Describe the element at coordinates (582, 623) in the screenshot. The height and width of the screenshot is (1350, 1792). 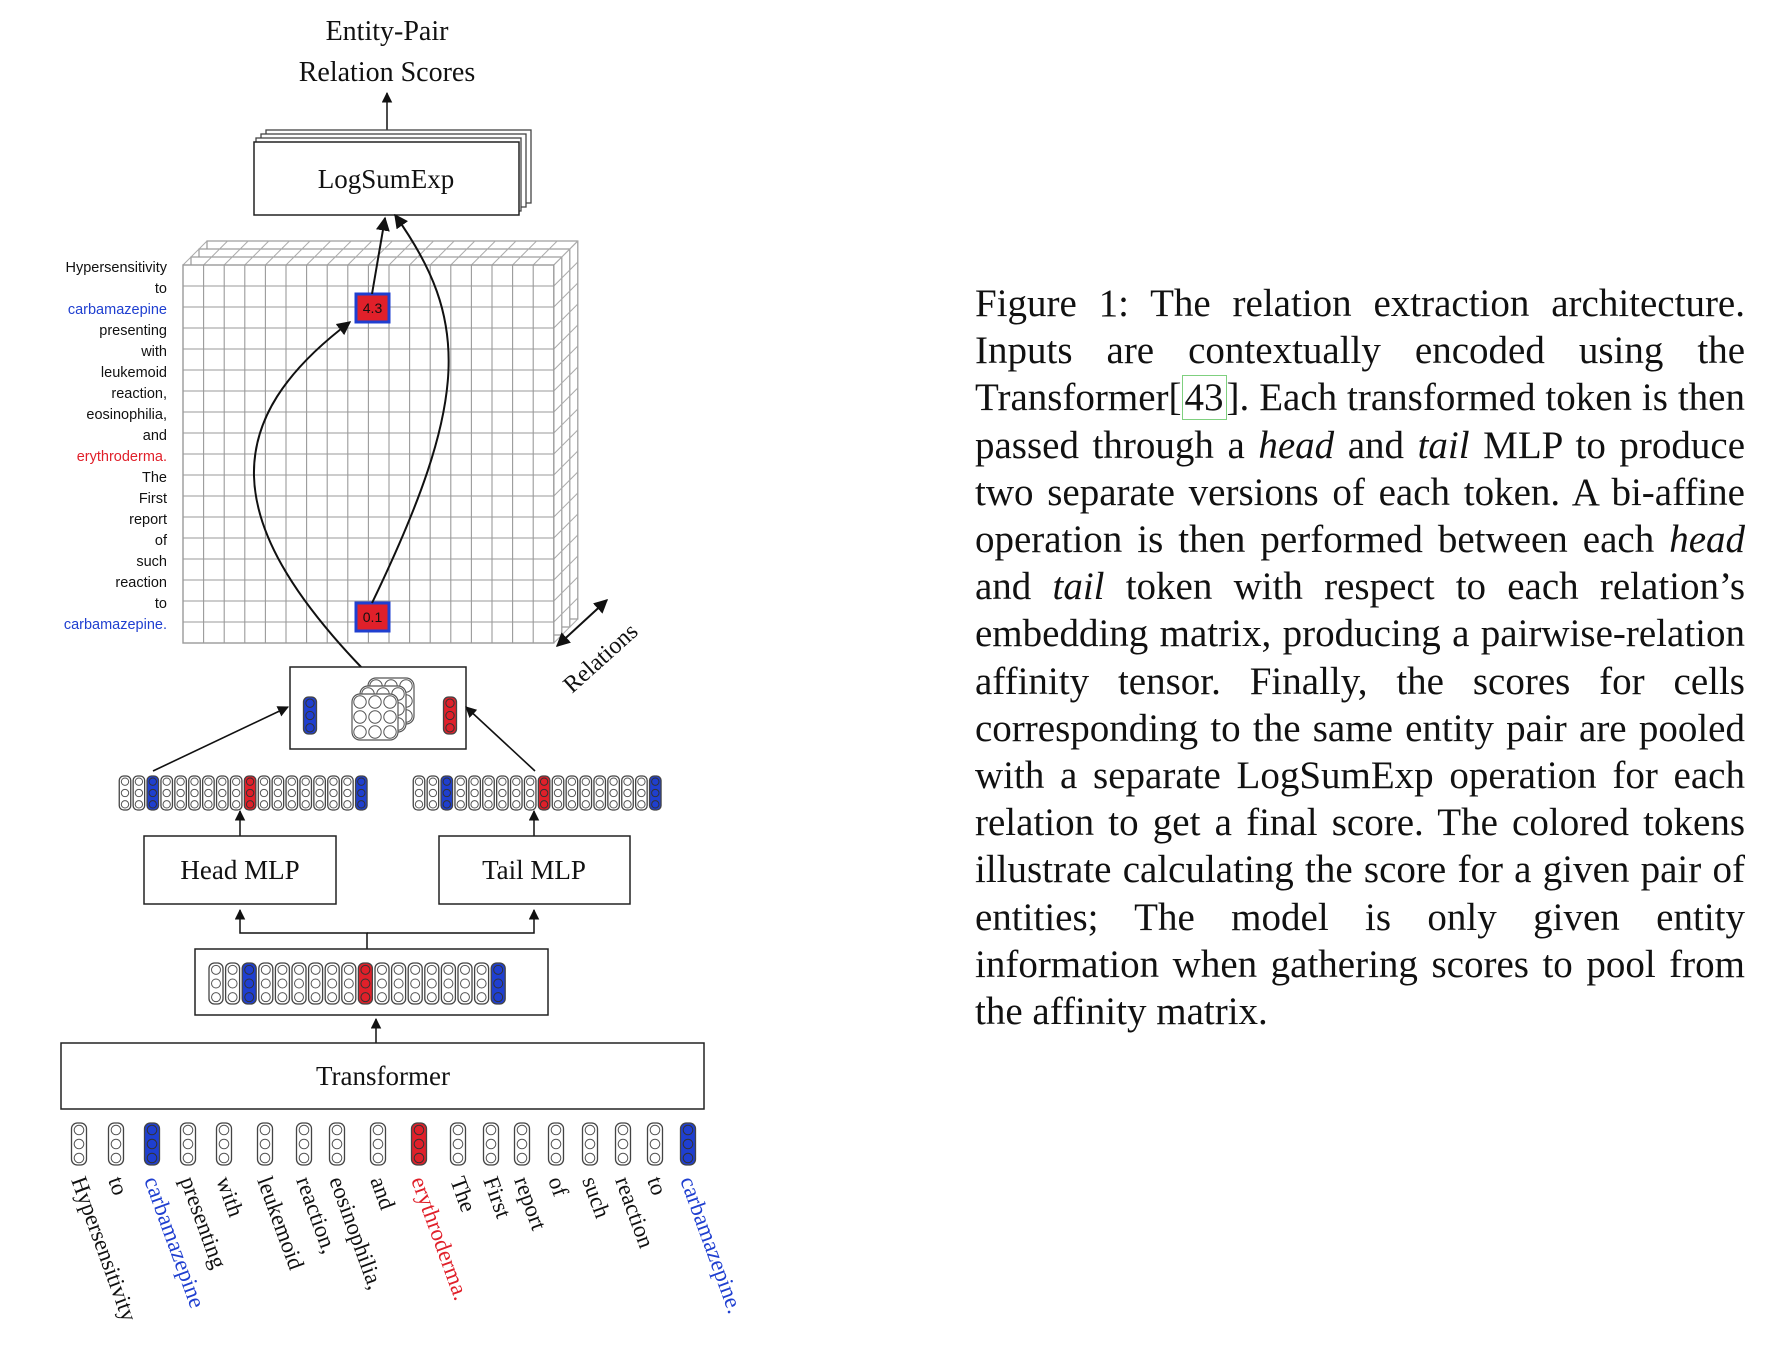
I see `relations-double-arrow` at that location.